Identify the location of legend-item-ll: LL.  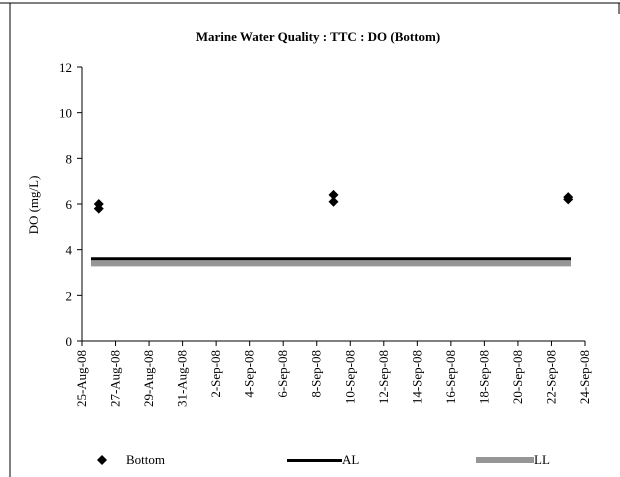
(513, 460).